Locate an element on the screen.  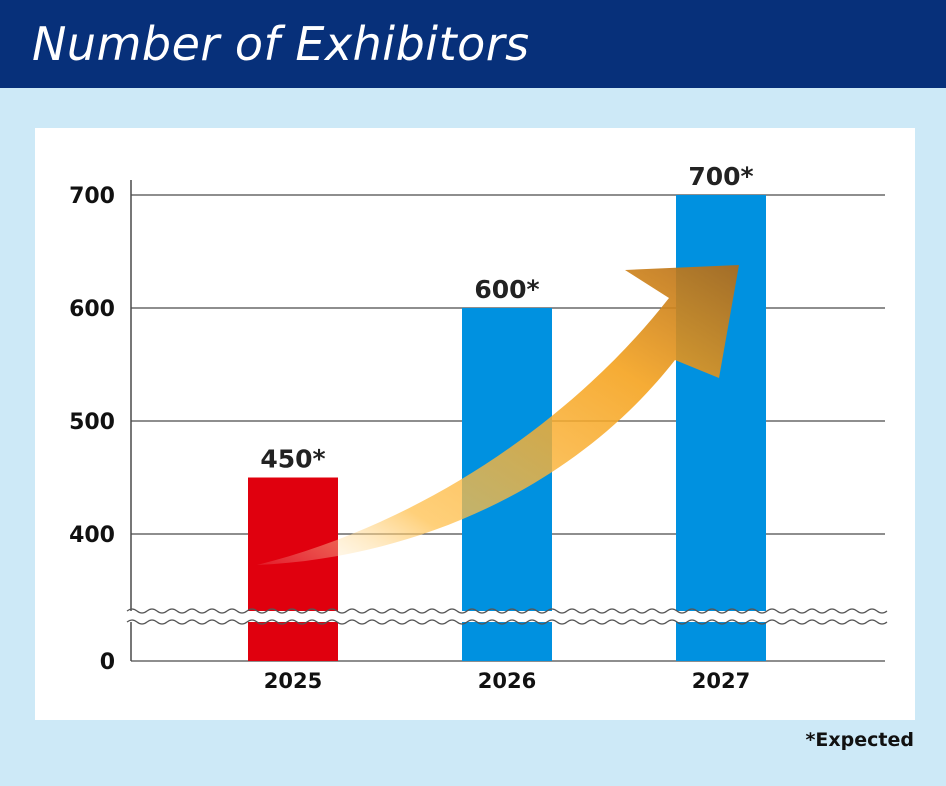
axis-break-band is located at coordinates (508, 616).